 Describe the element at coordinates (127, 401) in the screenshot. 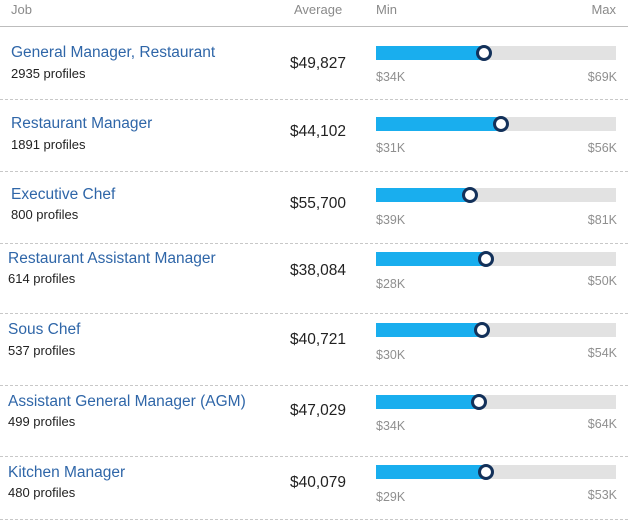

I see `job-title-link: Assistant General Manager (AGM)` at that location.